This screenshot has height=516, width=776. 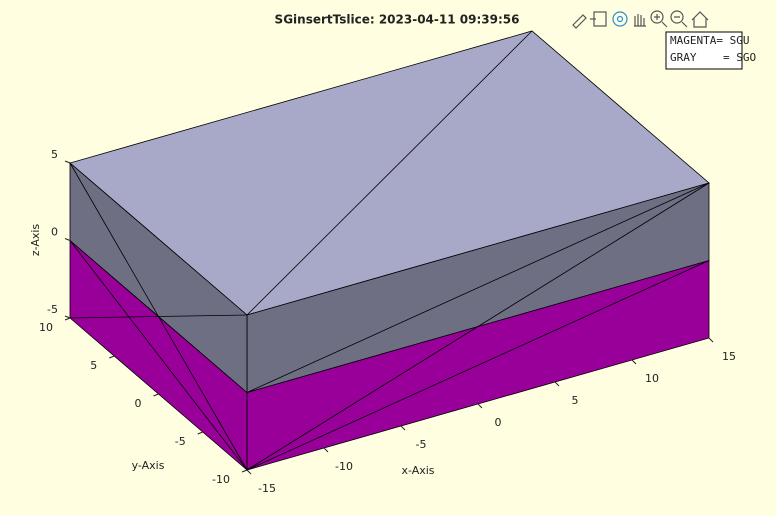 I want to click on legend-box, so click(x=704, y=50).